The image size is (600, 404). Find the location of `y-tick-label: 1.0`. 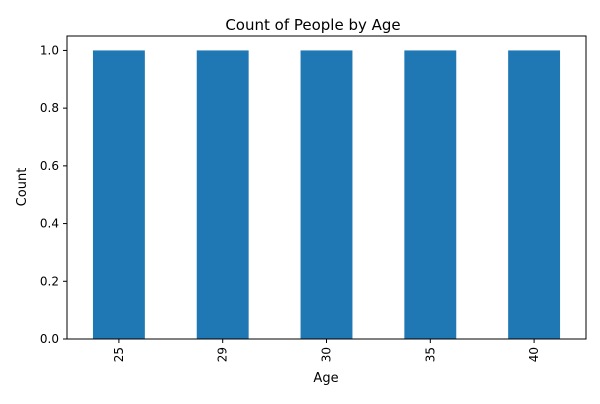

y-tick-label: 1.0 is located at coordinates (49, 50).